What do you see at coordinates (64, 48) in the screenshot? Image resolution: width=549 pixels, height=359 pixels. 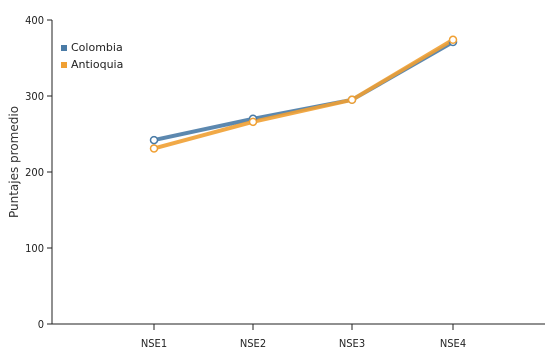 I see `legend-swatch-colombia` at bounding box center [64, 48].